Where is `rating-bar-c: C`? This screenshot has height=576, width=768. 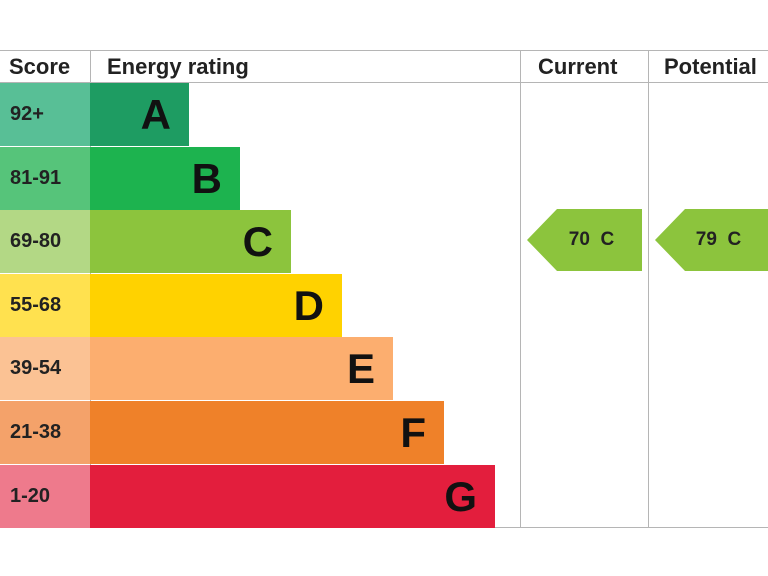 rating-bar-c: C is located at coordinates (190, 241).